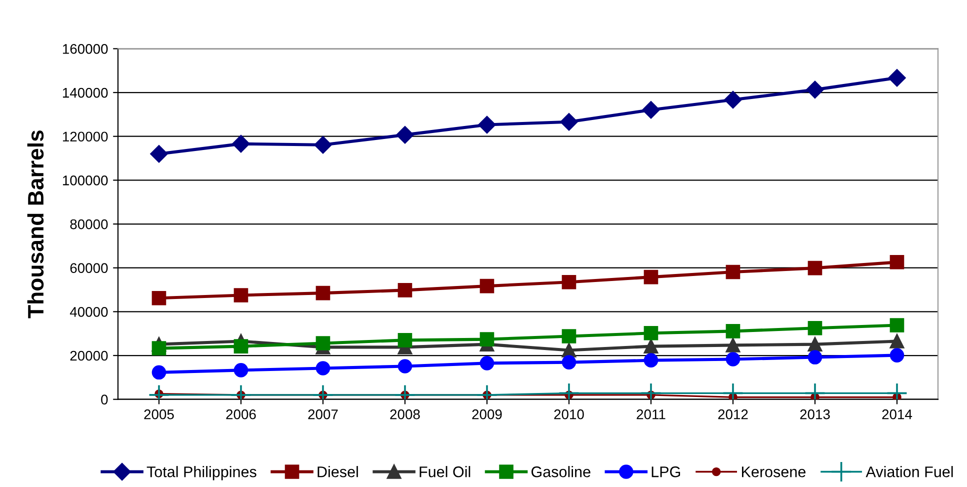  I want to click on y-tick-label: 120000, so click(85, 137).